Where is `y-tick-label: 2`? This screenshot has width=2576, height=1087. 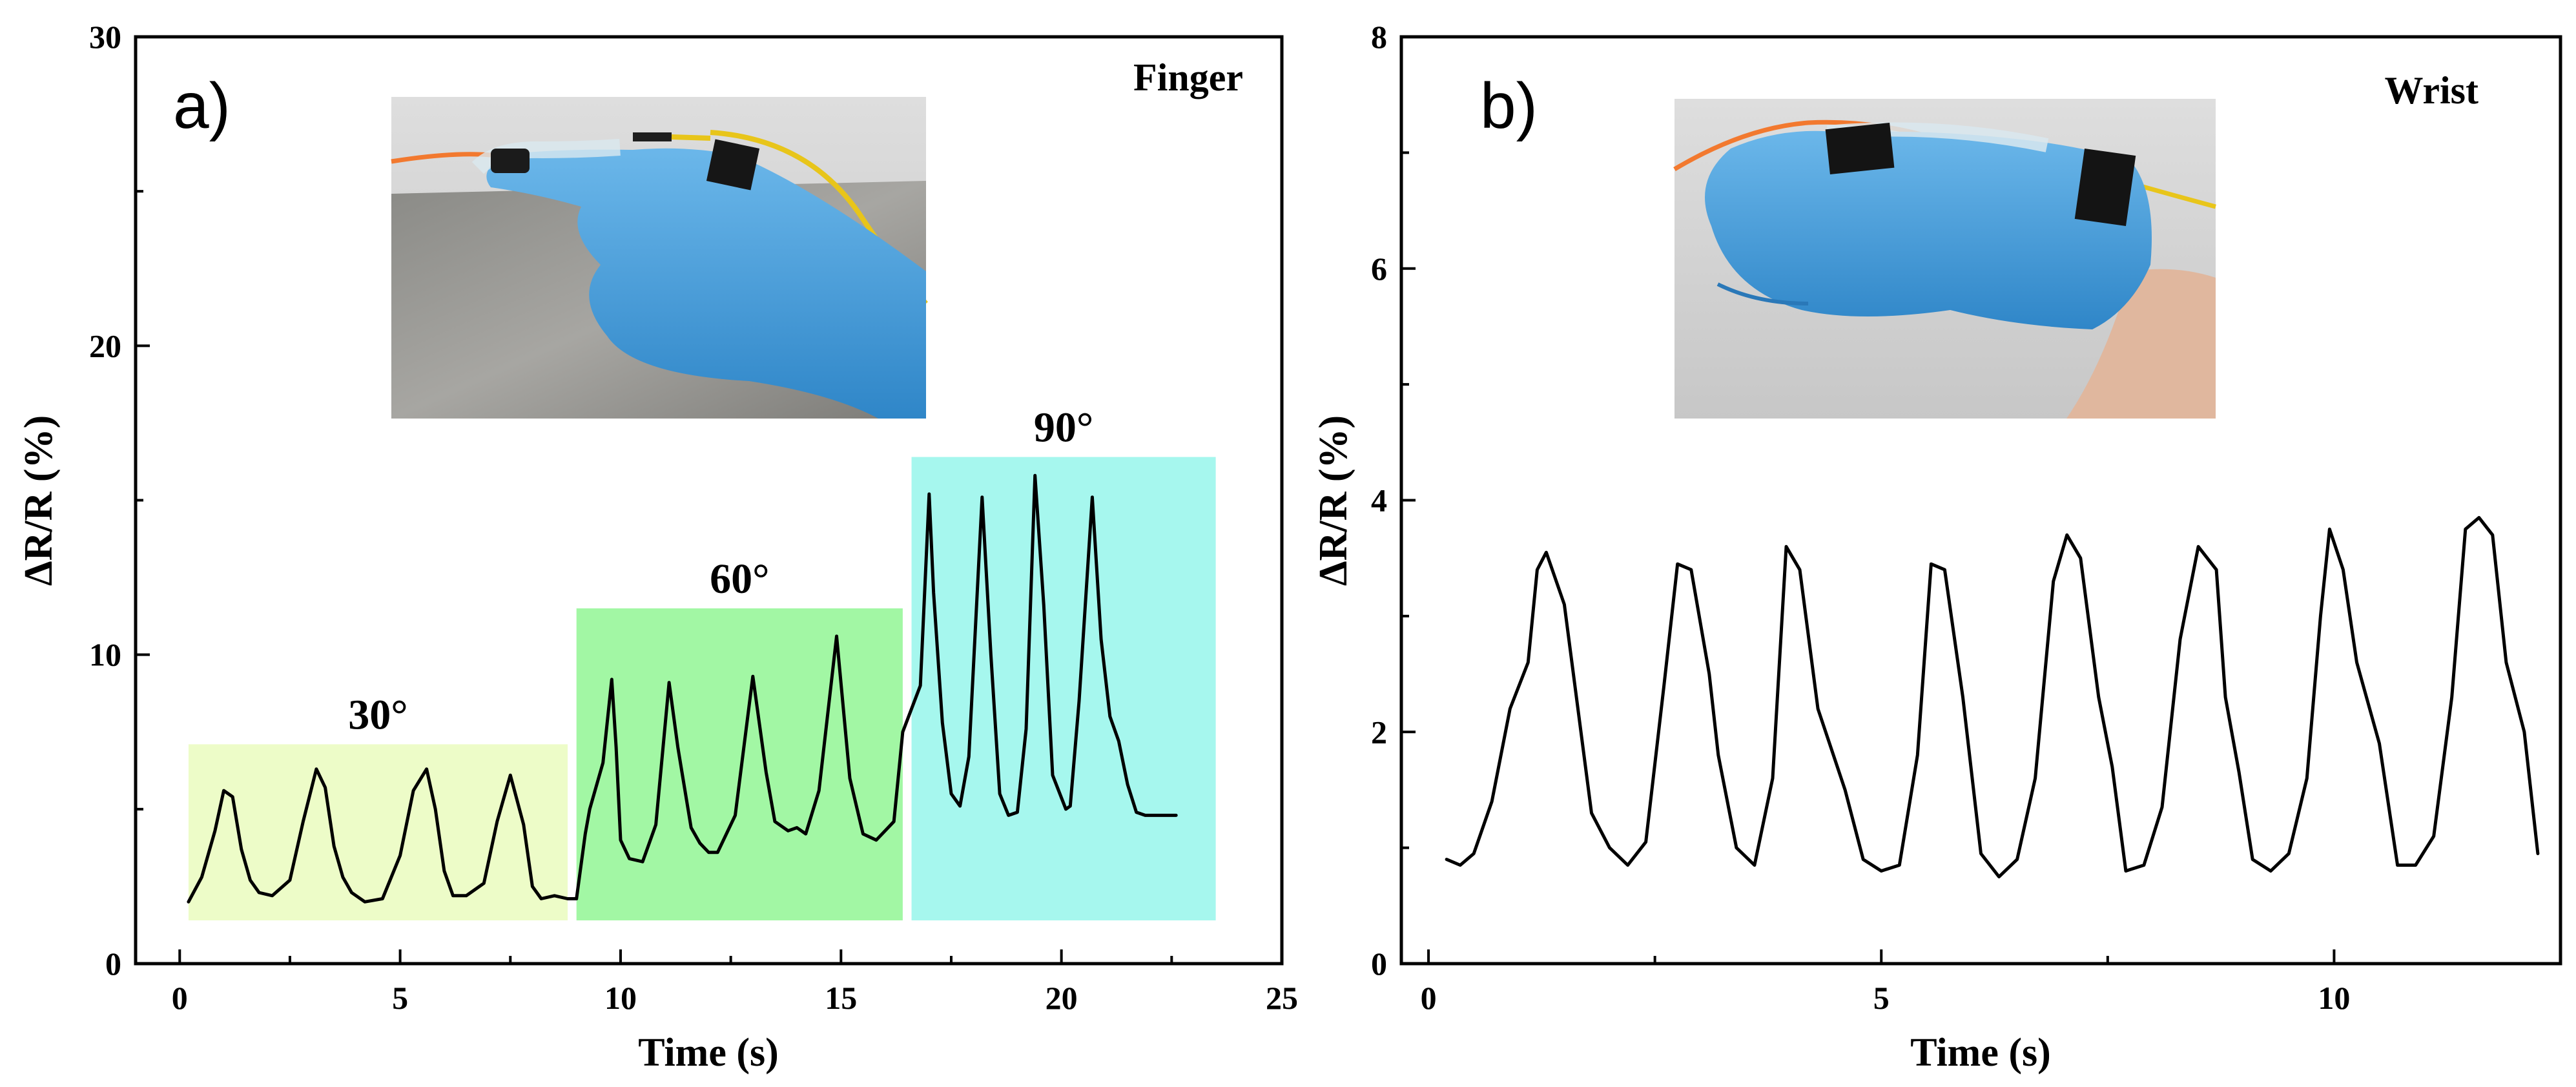
y-tick-label: 2 is located at coordinates (1379, 732).